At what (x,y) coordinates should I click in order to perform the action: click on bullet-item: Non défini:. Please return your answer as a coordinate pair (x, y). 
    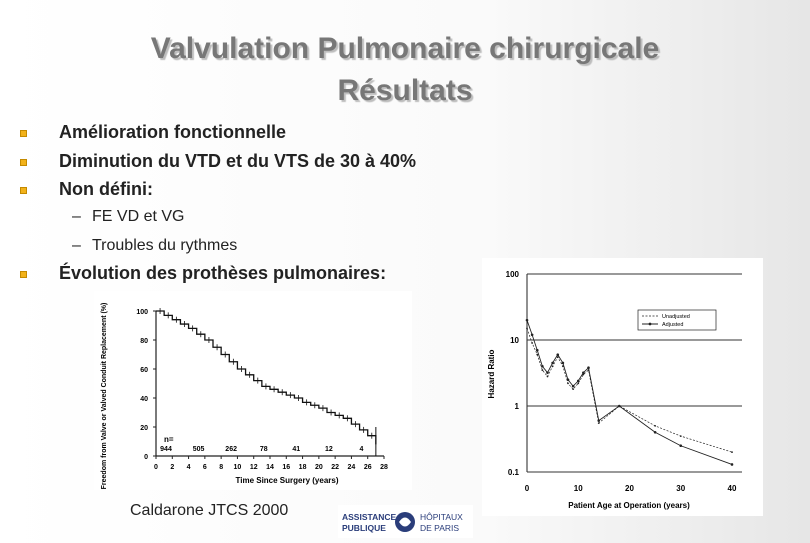
    Looking at the image, I should click on (86, 189).